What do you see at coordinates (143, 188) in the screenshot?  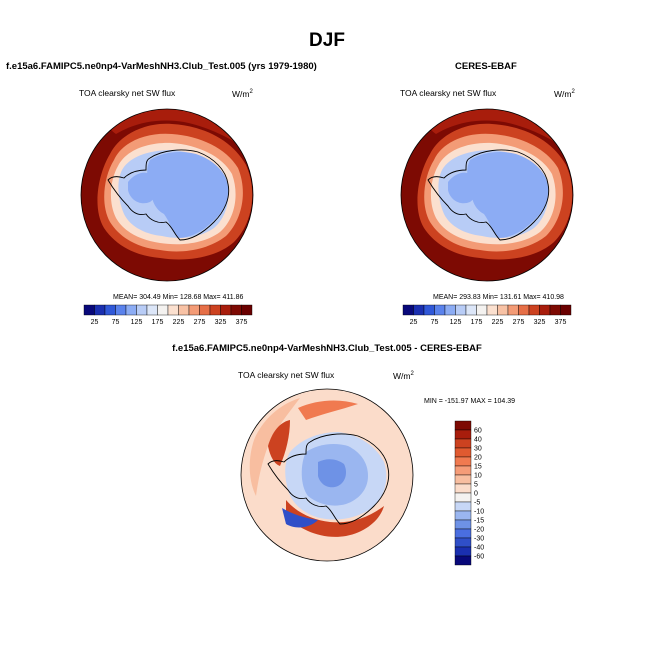 I see `model-map-peninsula-ice` at bounding box center [143, 188].